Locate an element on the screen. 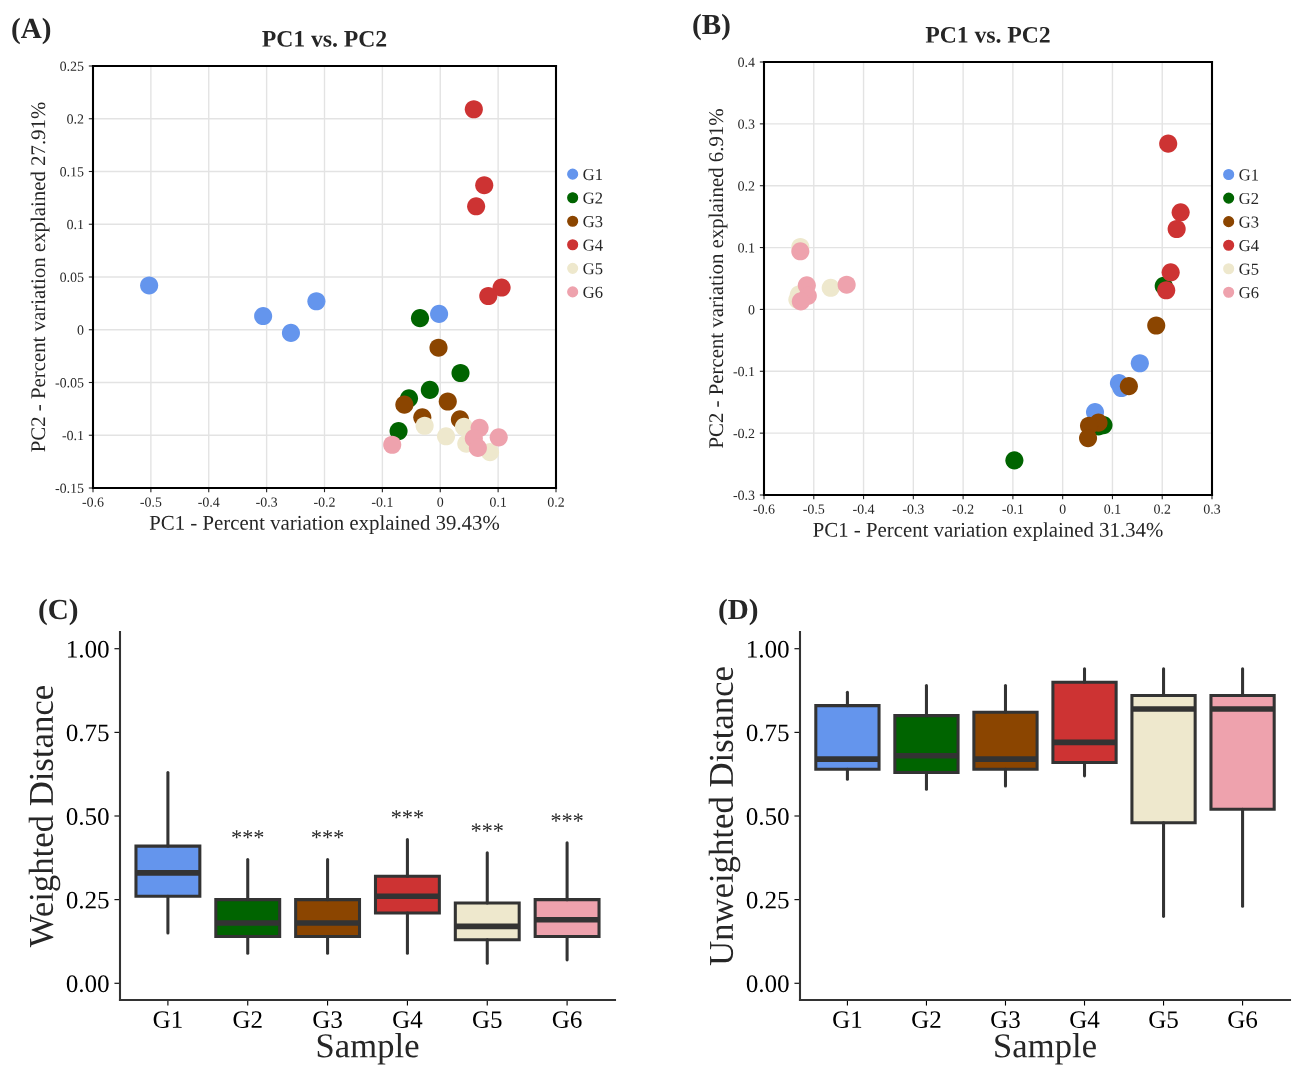  y-tick-label: 0.4 is located at coordinates (746, 62).